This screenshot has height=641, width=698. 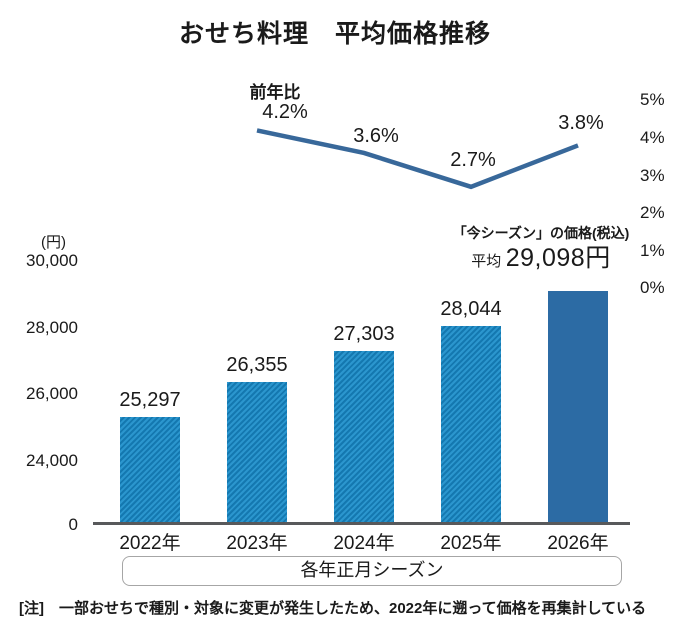 What do you see at coordinates (52, 393) in the screenshot?
I see `yen-tick-label: 26,000` at bounding box center [52, 393].